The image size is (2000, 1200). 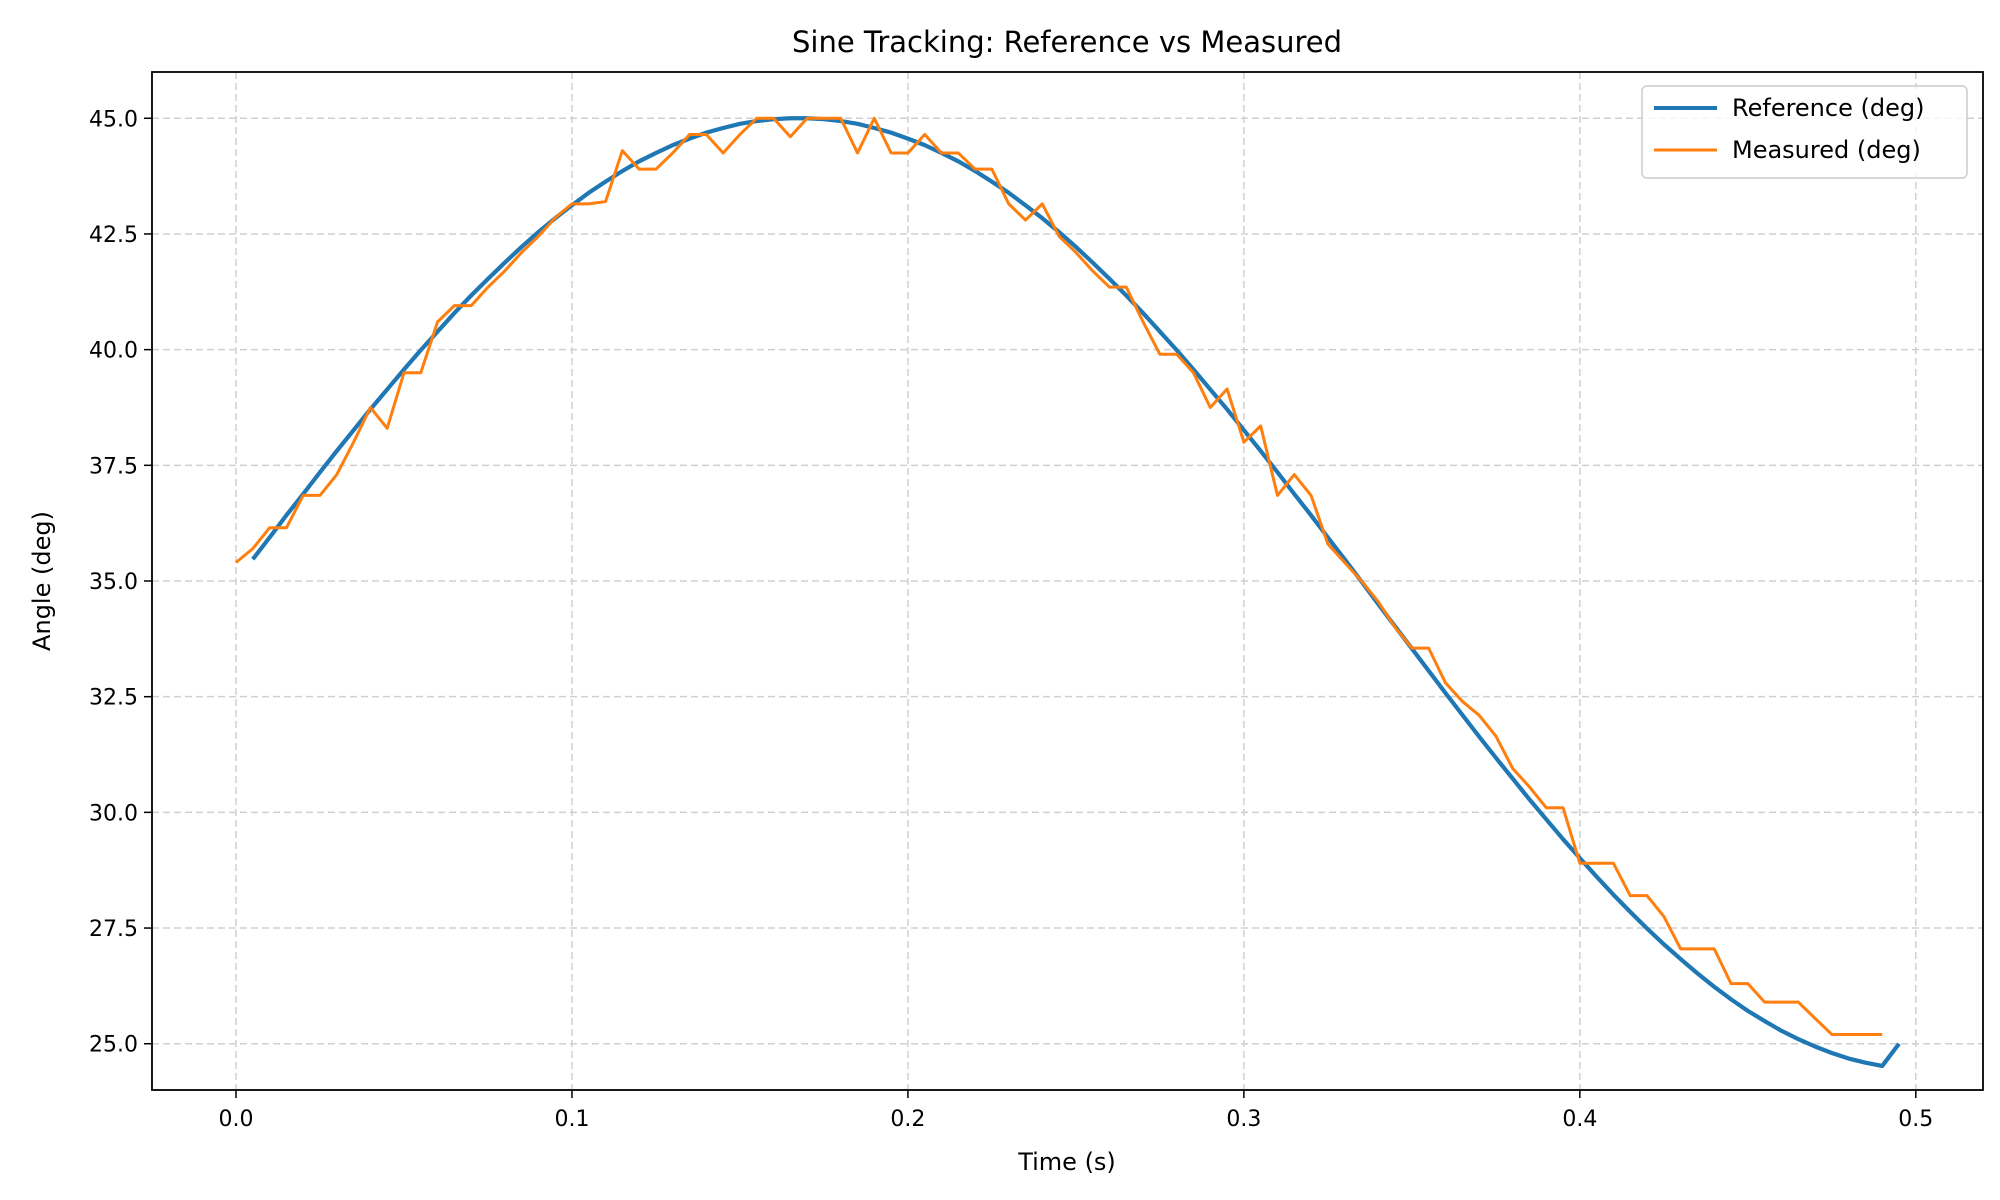 I want to click on x-axis-label: Time (s), so click(x=1066, y=1162).